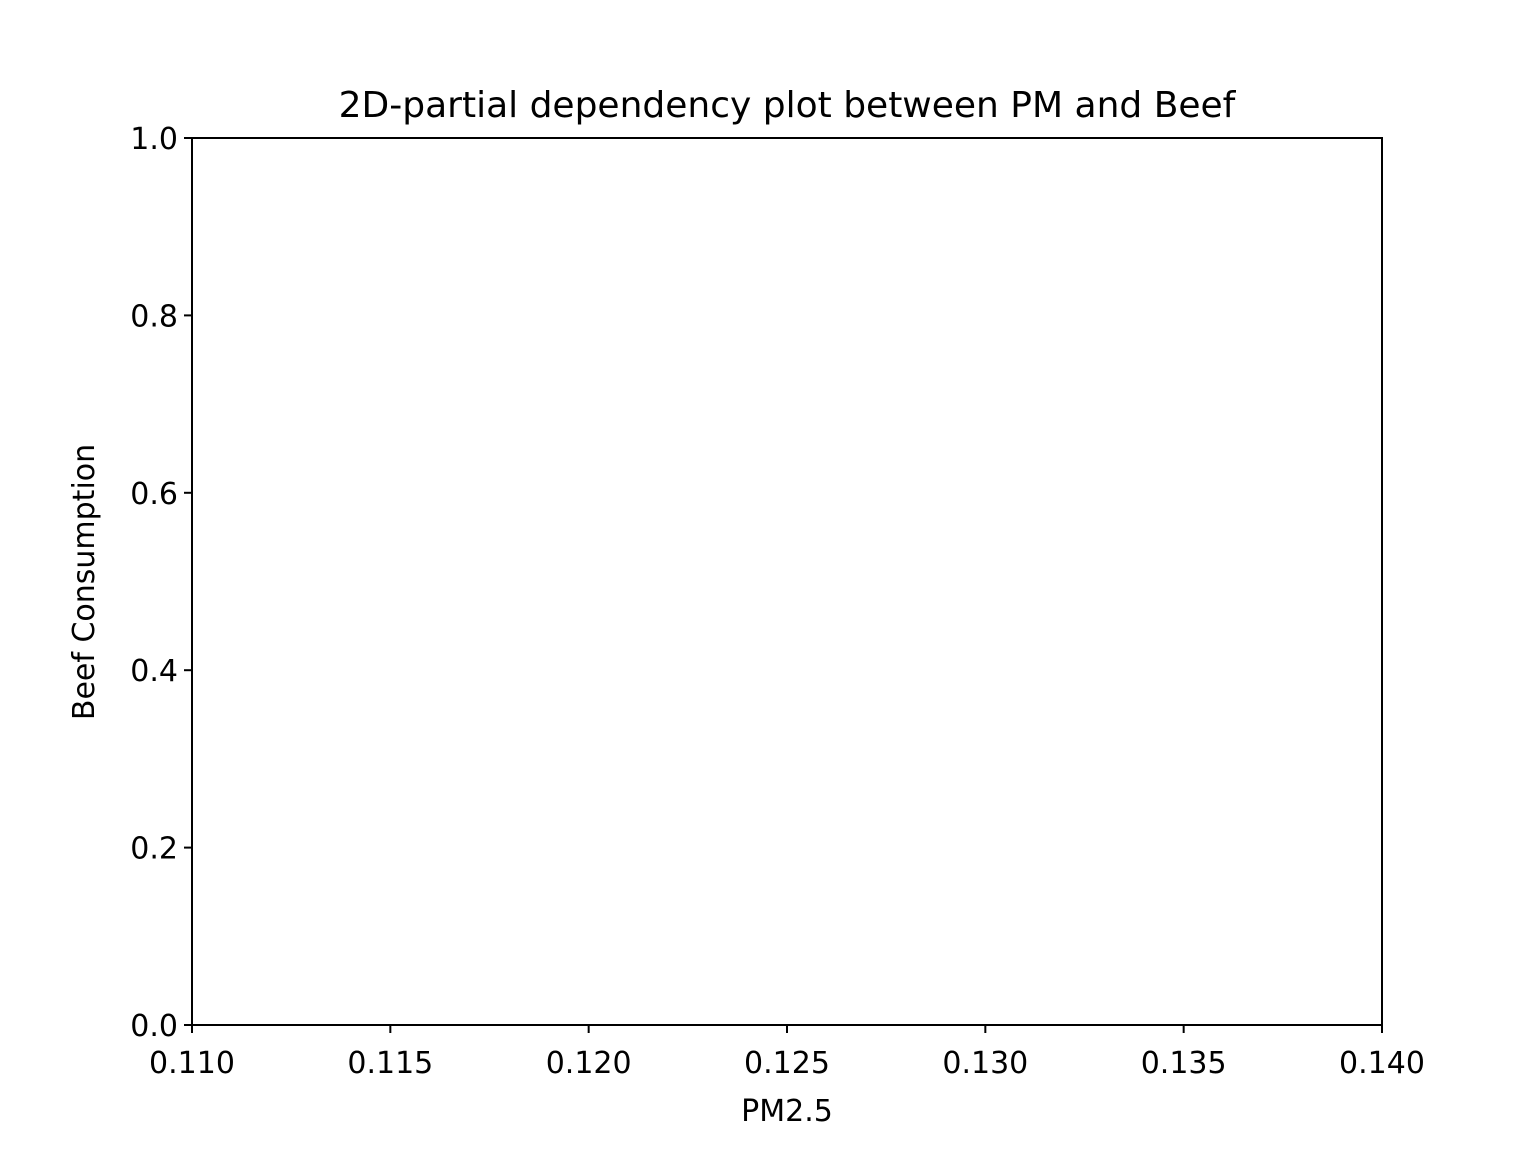  Describe the element at coordinates (1184, 1063) in the screenshot. I see `x-tick-label: 0.135` at that location.